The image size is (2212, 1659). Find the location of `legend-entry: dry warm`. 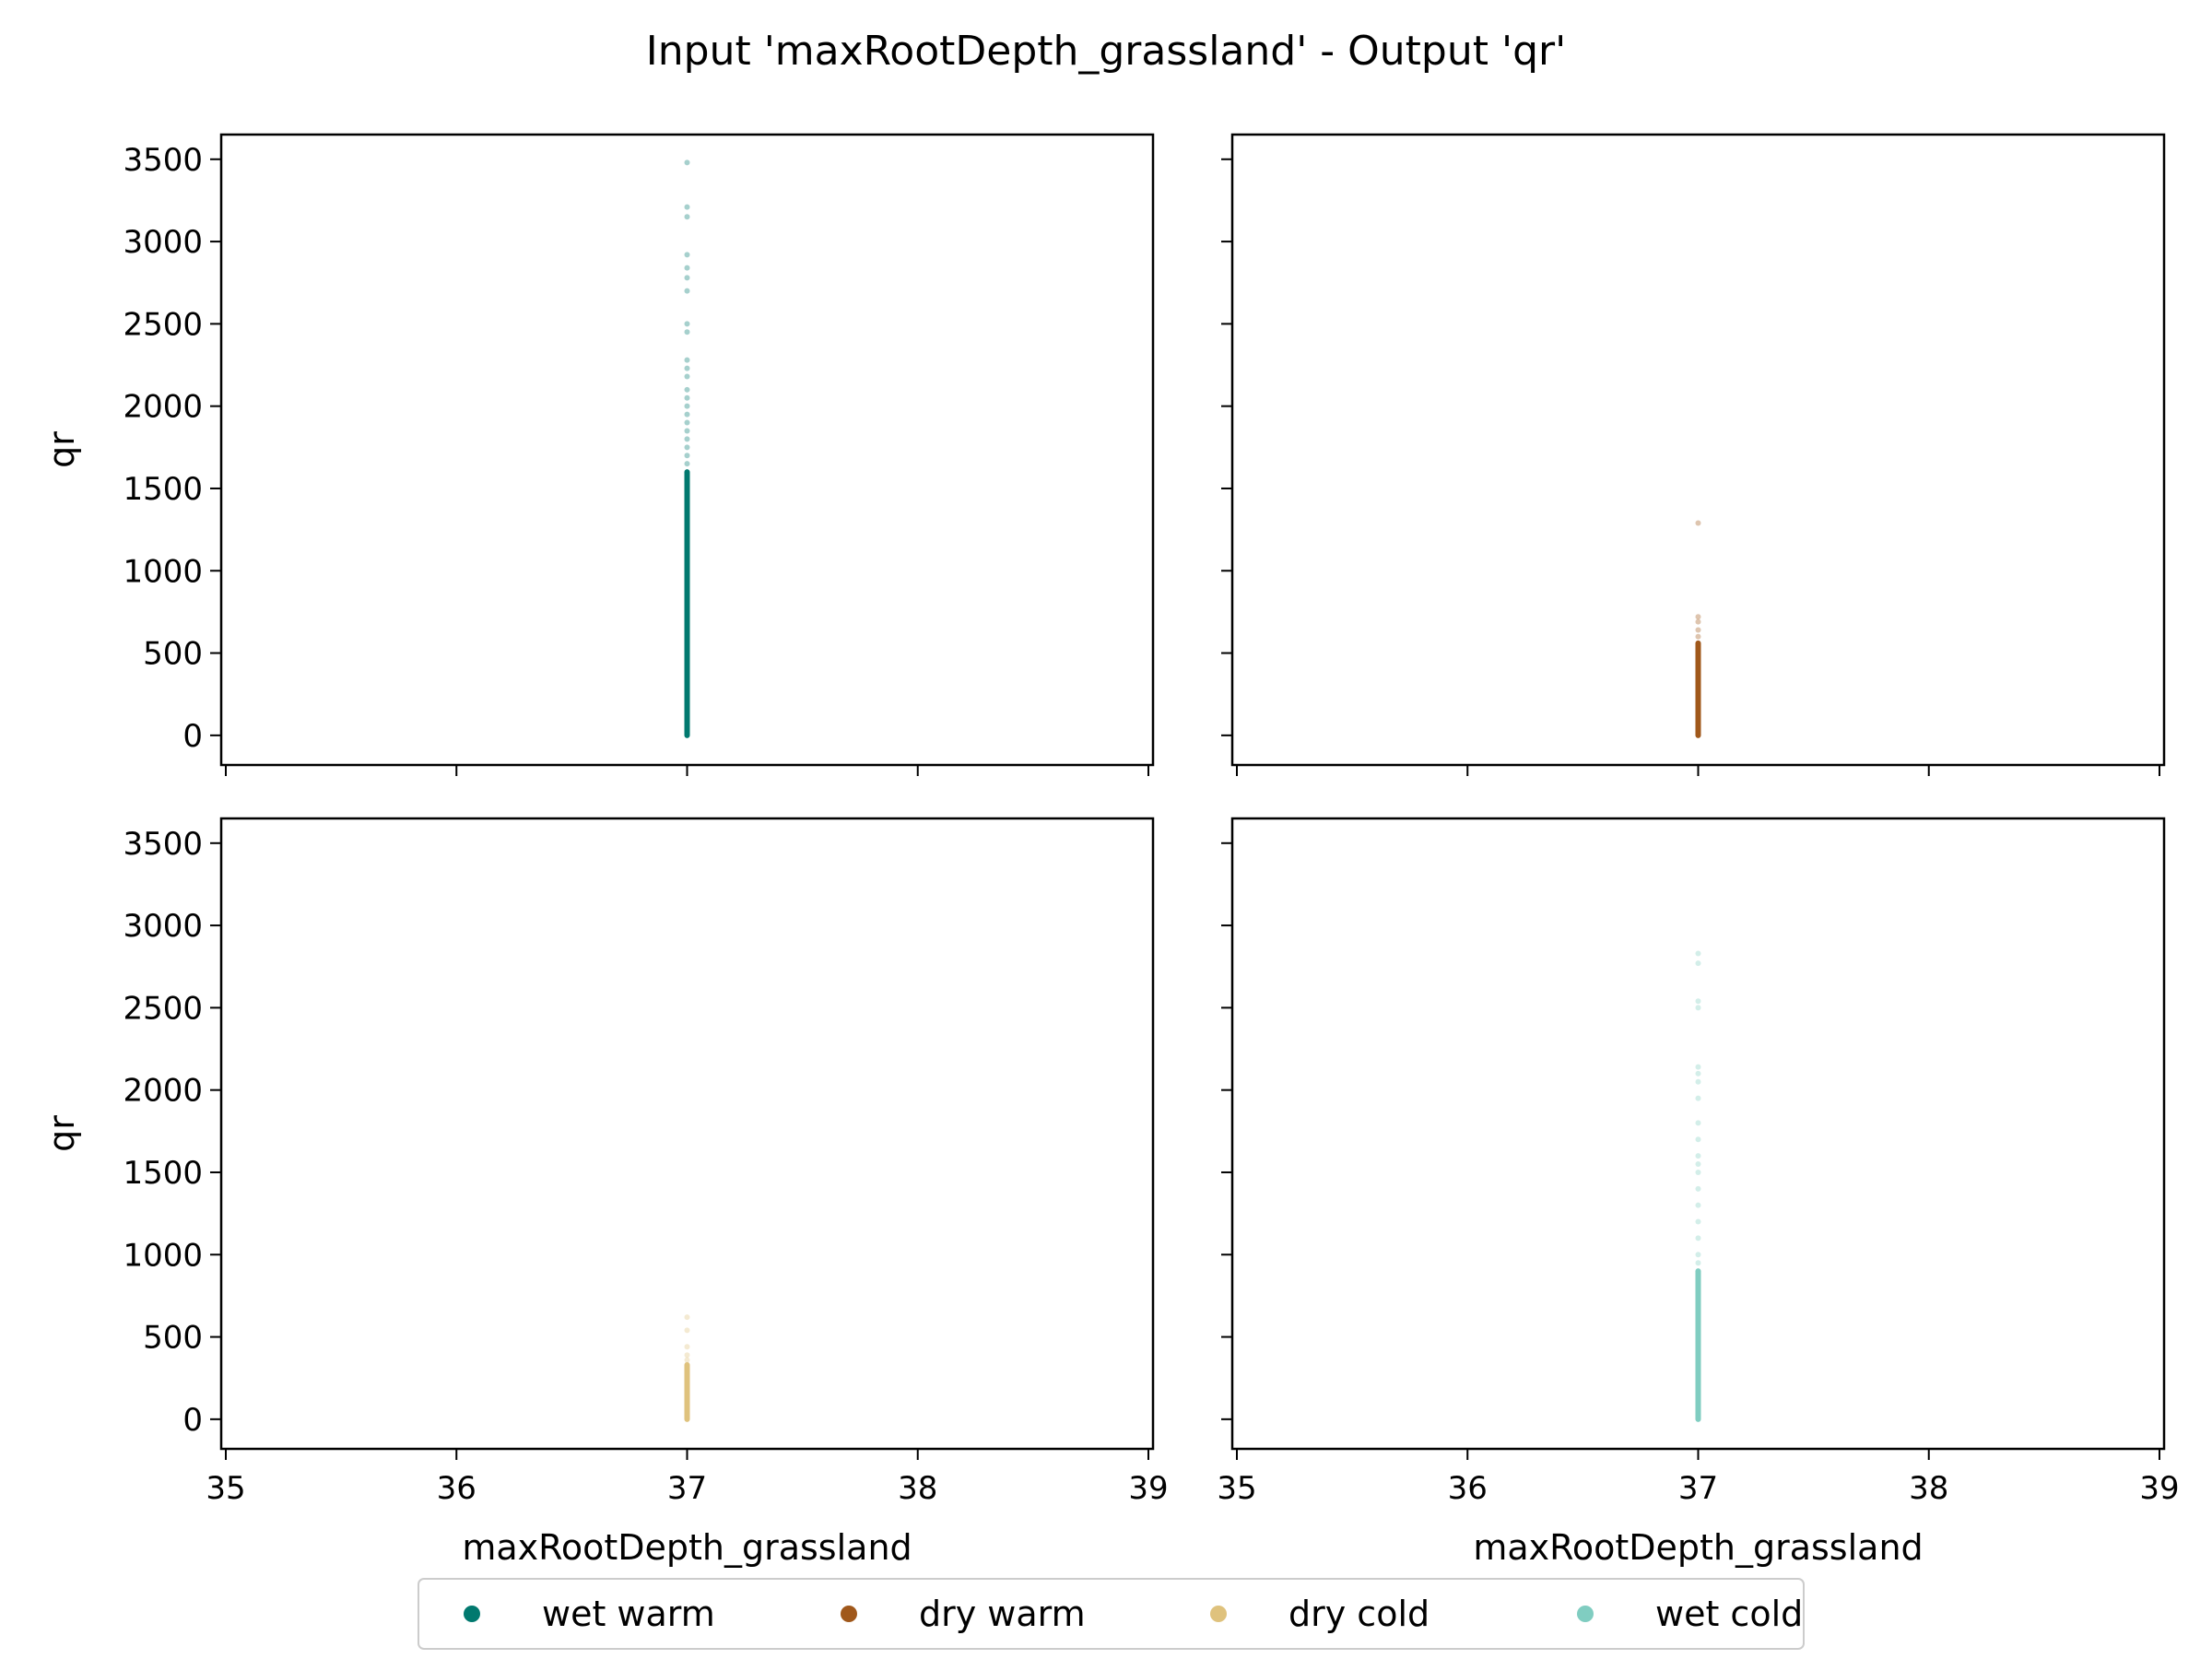

legend-entry: dry warm is located at coordinates (963, 1614).